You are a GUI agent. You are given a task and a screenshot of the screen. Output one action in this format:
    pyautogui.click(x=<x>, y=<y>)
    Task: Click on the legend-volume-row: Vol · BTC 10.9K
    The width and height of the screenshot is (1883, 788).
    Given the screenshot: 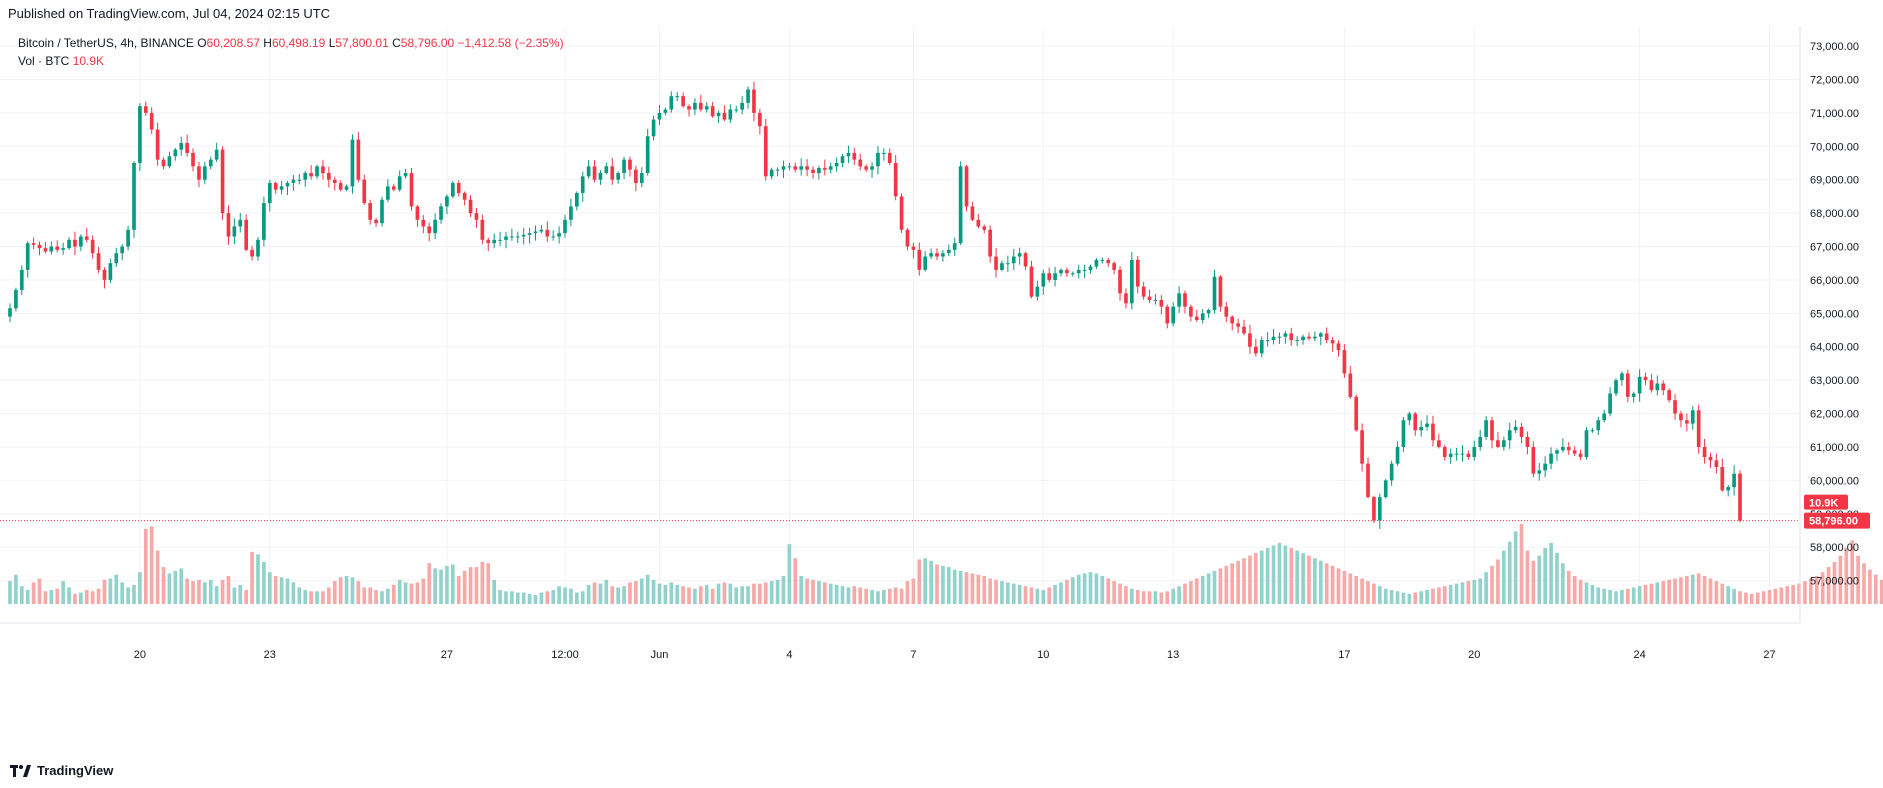 What is the action you would take?
    pyautogui.click(x=291, y=61)
    